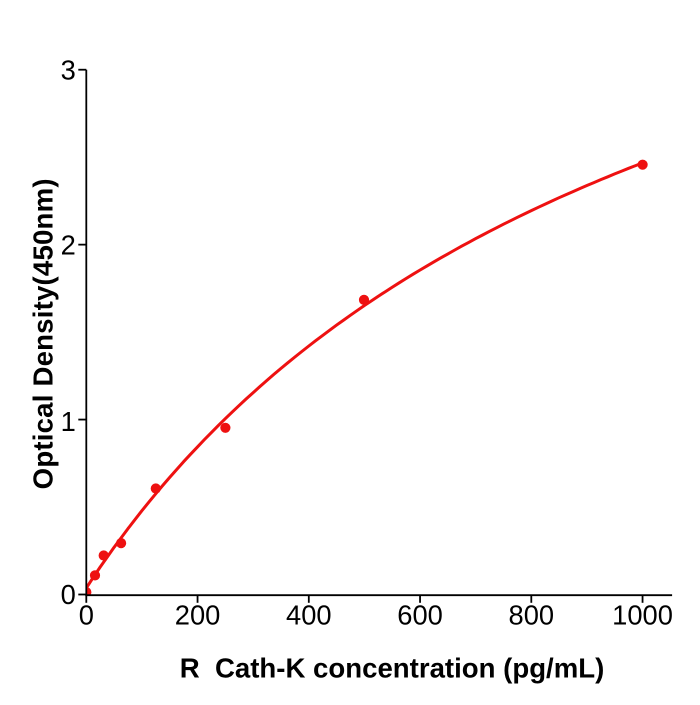 The height and width of the screenshot is (705, 700). I want to click on svg-text: Optical Density(450nm), so click(42, 333).